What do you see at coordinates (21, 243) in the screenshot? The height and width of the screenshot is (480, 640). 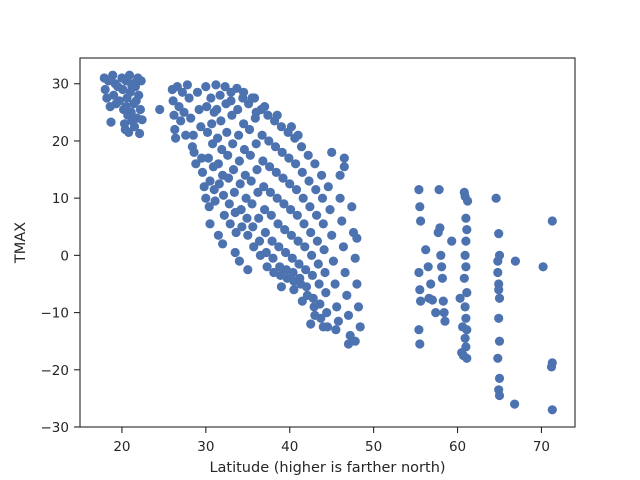 I see `y-axis-label: TMAX` at bounding box center [21, 243].